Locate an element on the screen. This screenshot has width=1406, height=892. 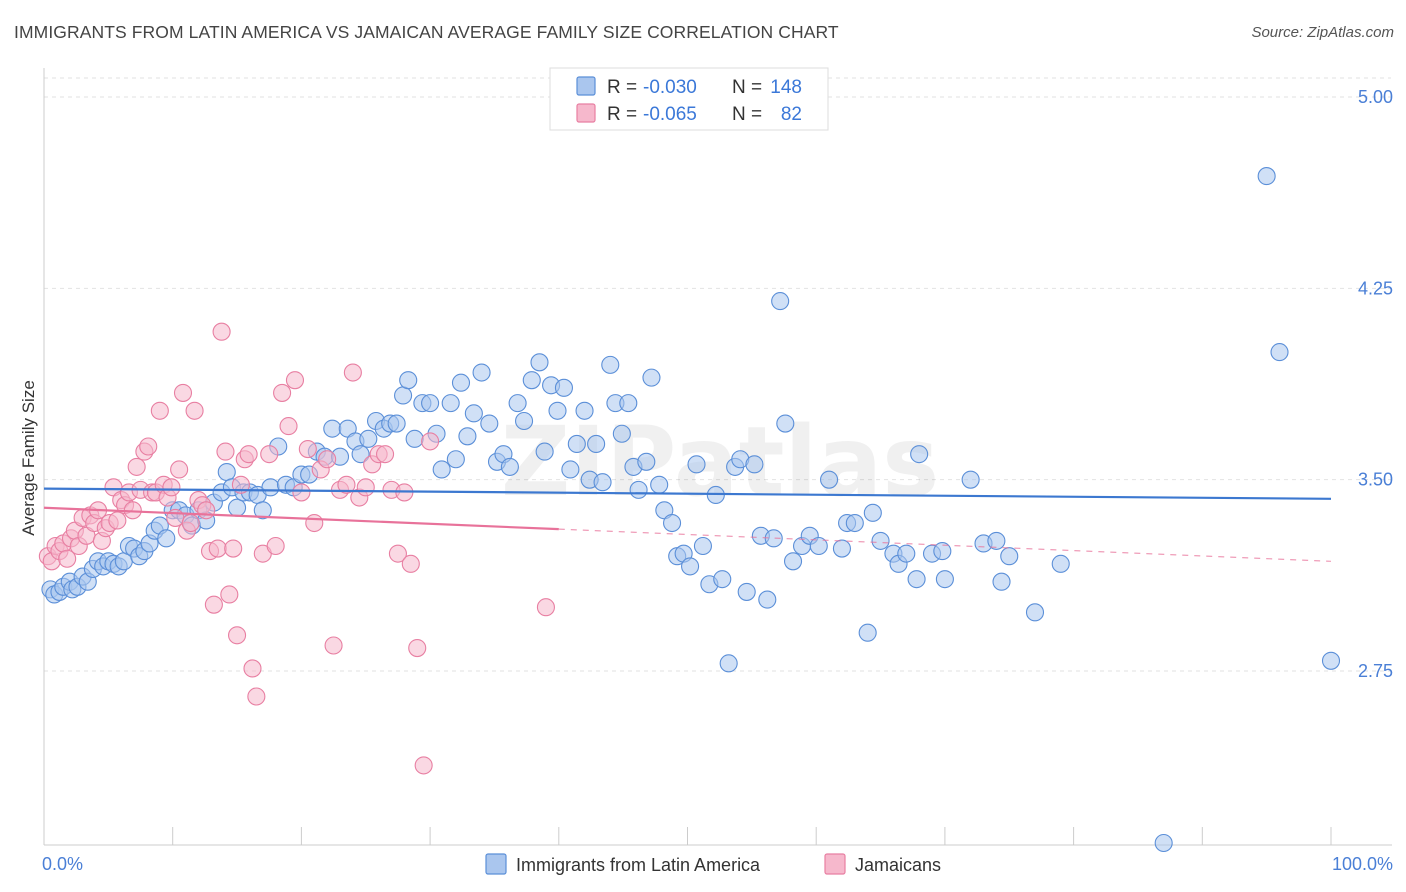
y-tick-label-0: 2.75 is located at coordinates (1375, 671).